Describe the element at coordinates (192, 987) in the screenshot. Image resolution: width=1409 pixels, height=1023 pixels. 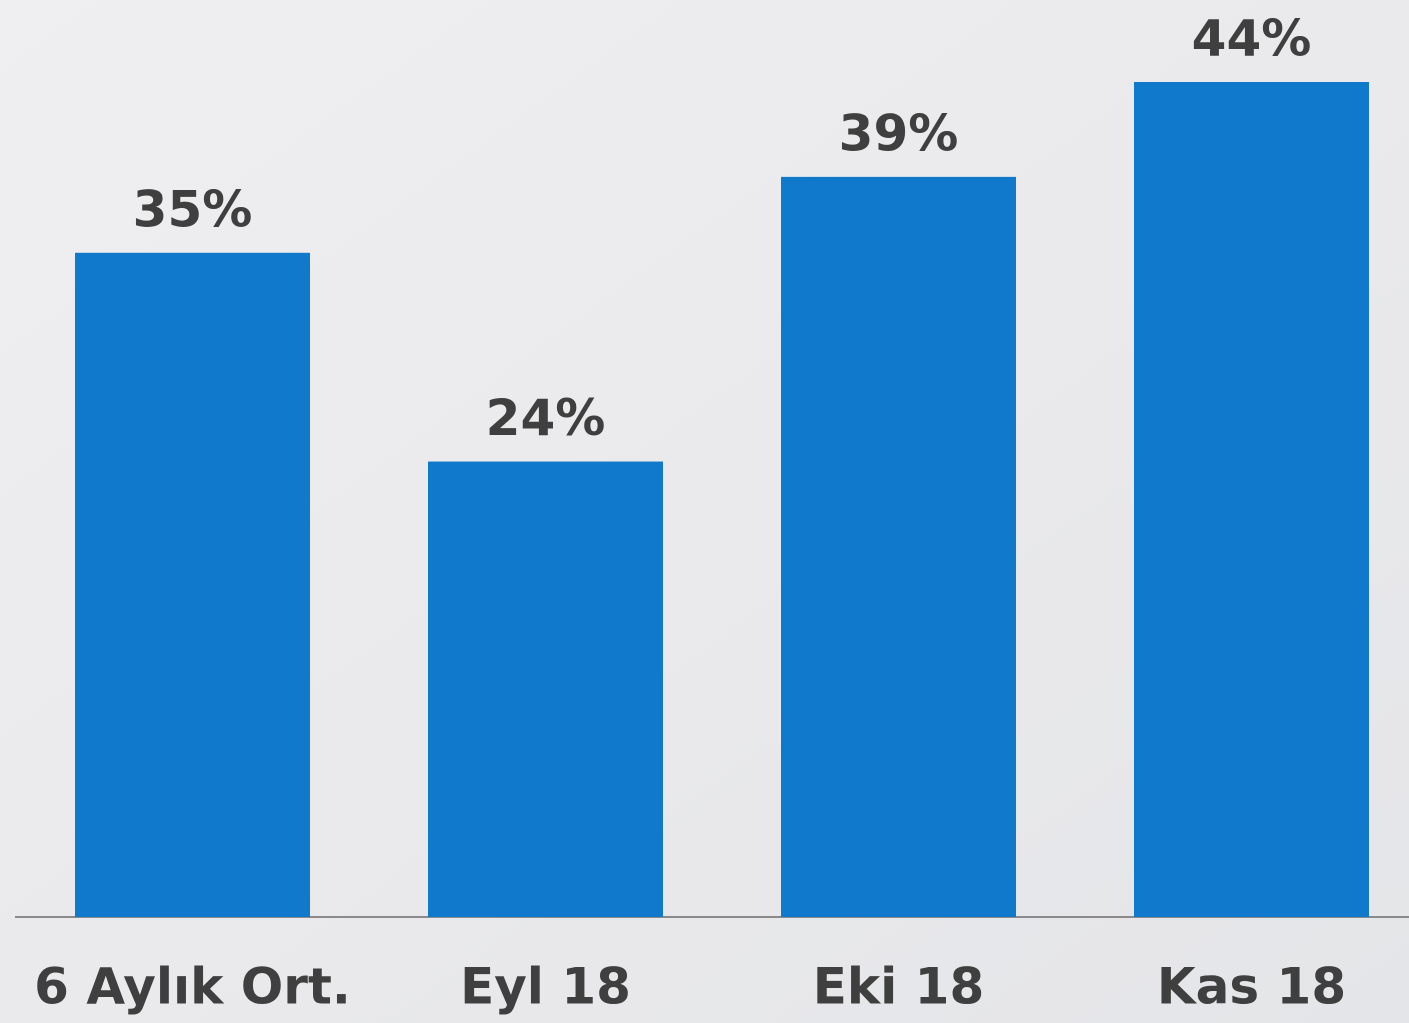
I see `category-label: 6 Aylık Ort.` at that location.